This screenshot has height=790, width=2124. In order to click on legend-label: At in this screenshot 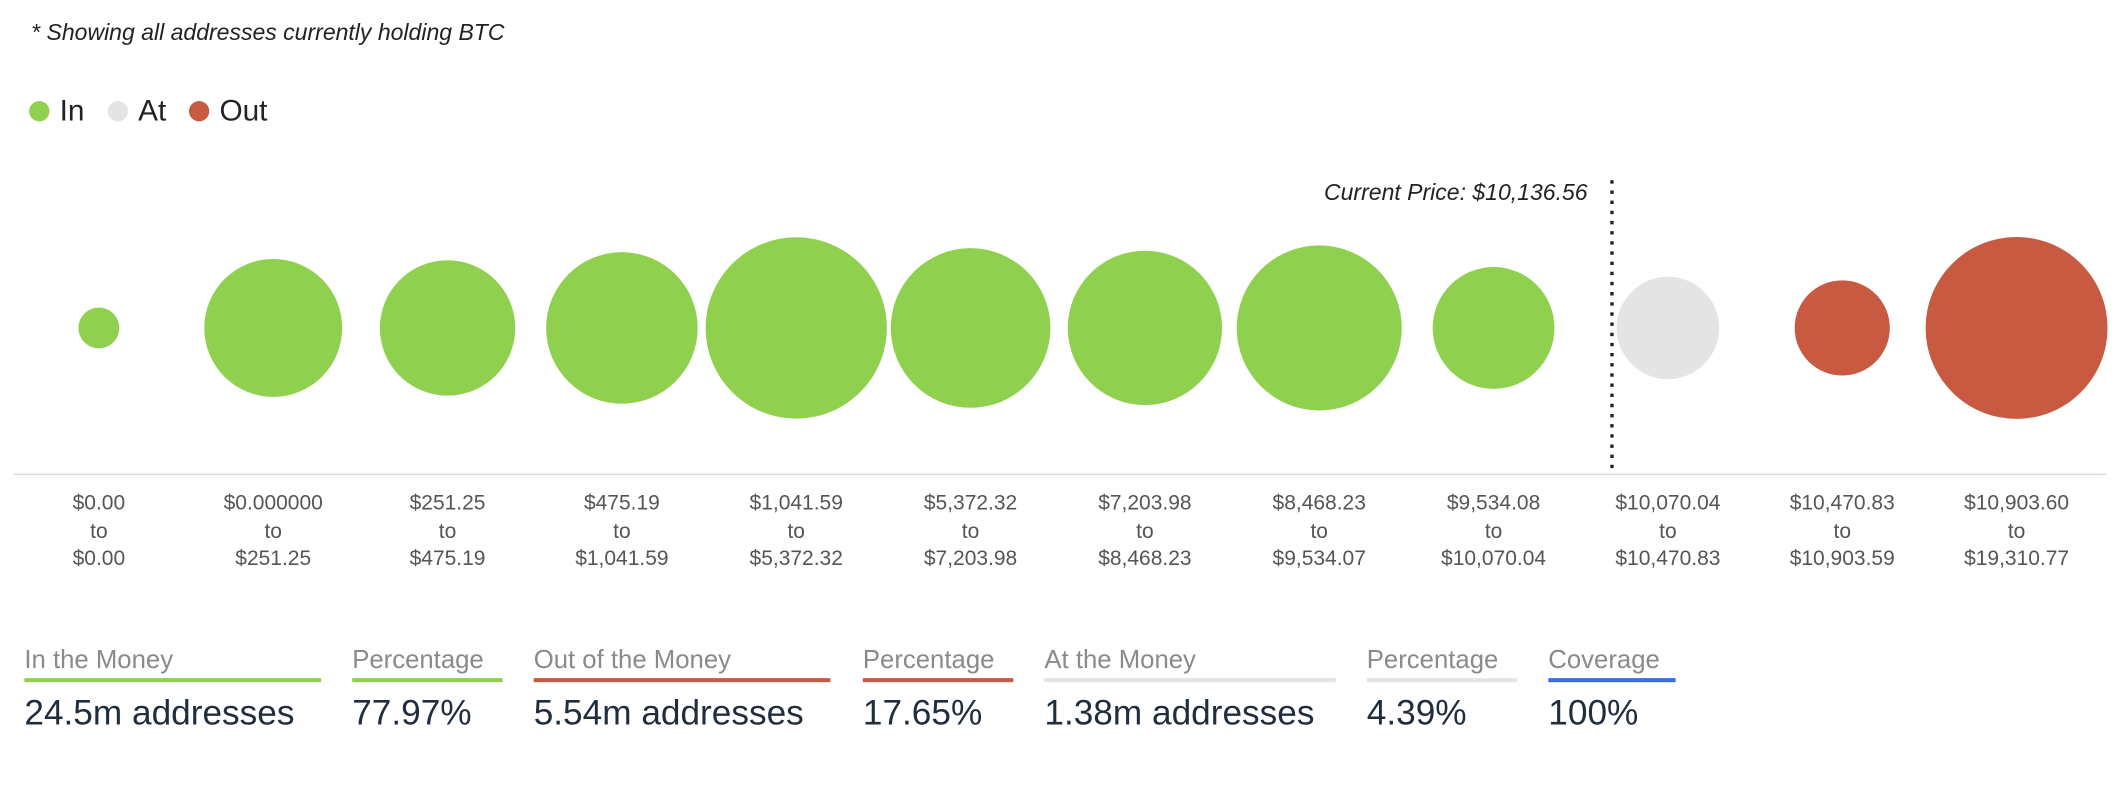, I will do `click(152, 110)`.